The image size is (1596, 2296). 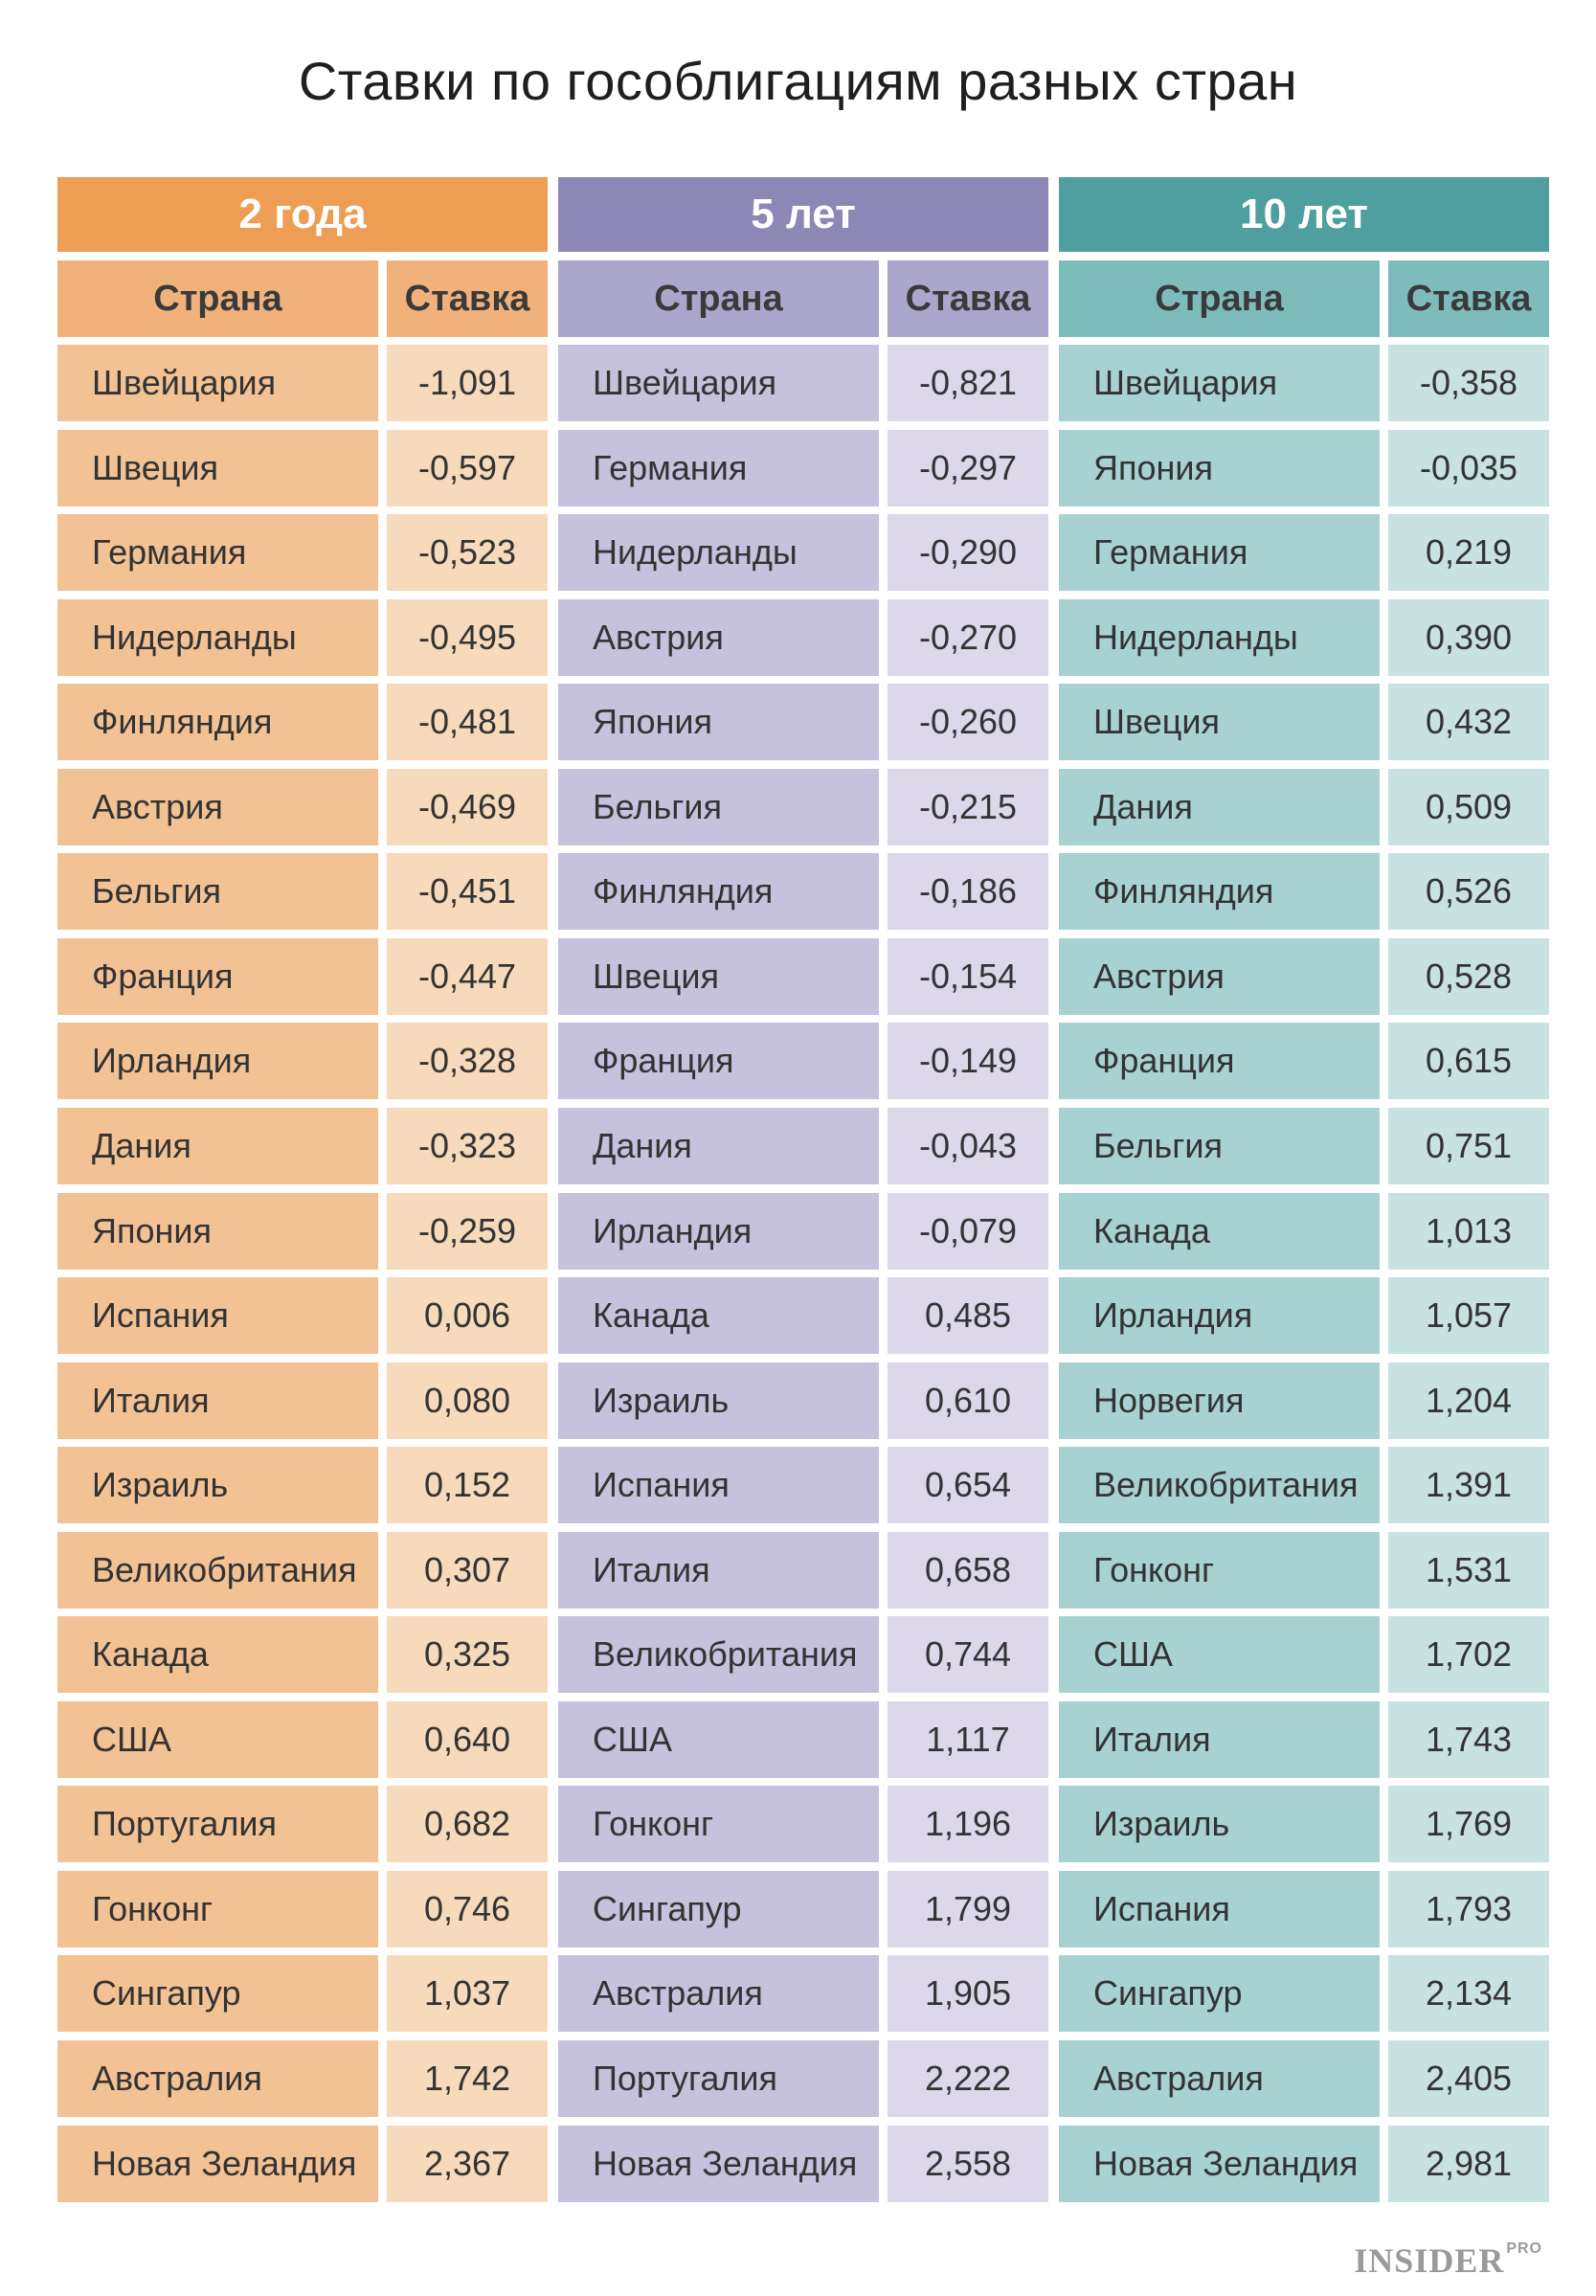 I want to click on rate-cell: 1,905, so click(x=968, y=1994).